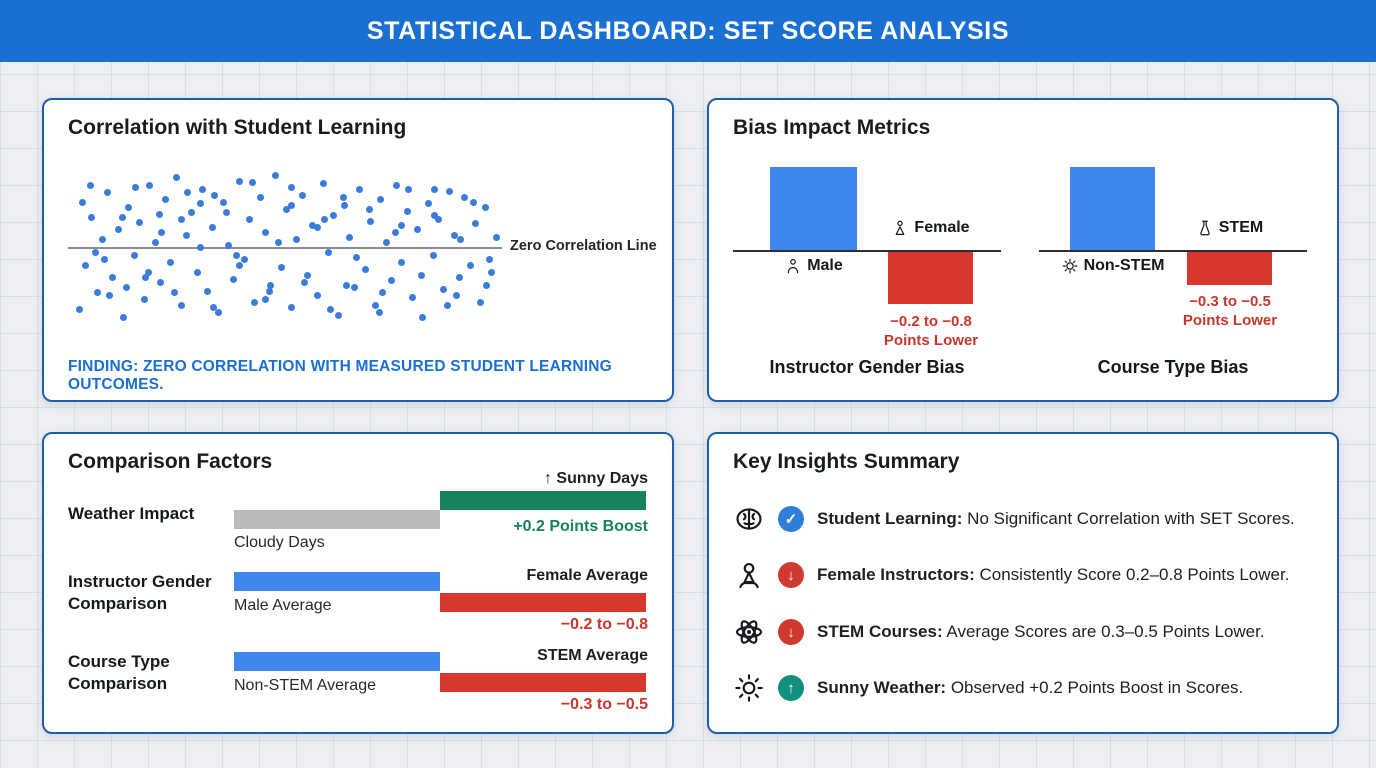 The image size is (1376, 768). Describe the element at coordinates (931, 340) in the screenshot. I see `gender-note-line2: Points Lower` at that location.